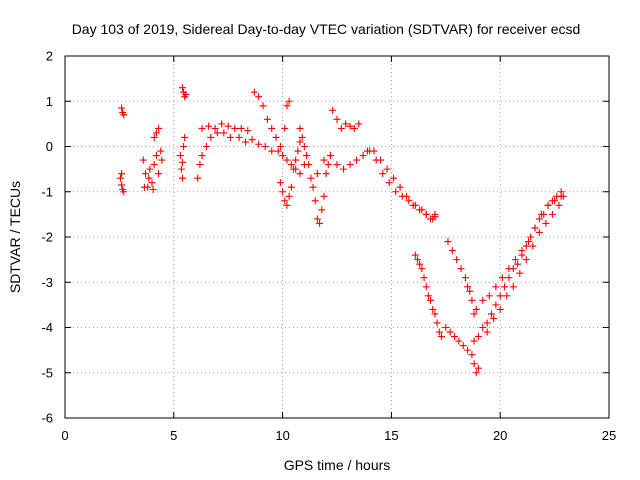 The width and height of the screenshot is (640, 480). I want to click on y-axis-label: SDTVAR / TECUs, so click(15, 237).